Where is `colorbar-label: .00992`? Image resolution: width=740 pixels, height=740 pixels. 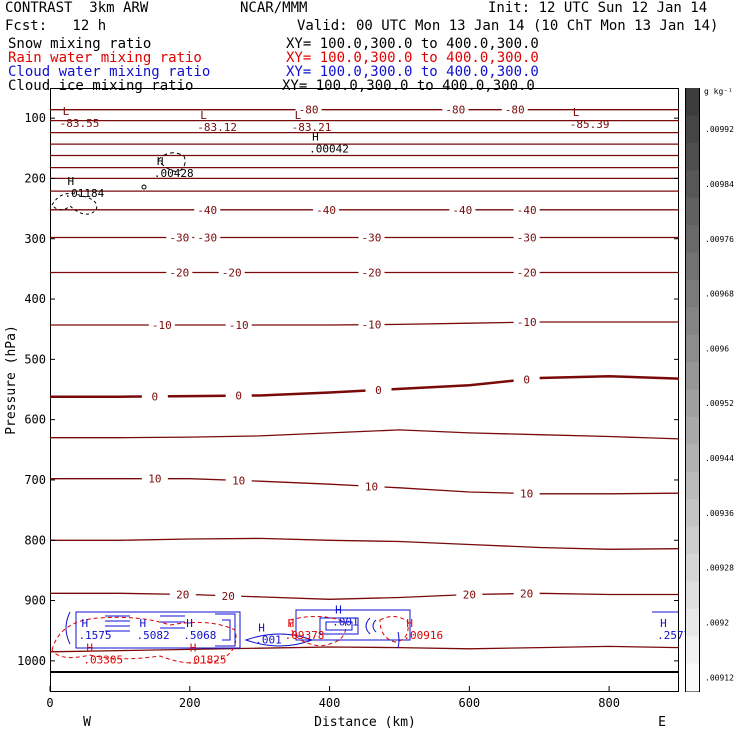
colorbar-label: .00992 is located at coordinates (719, 129).